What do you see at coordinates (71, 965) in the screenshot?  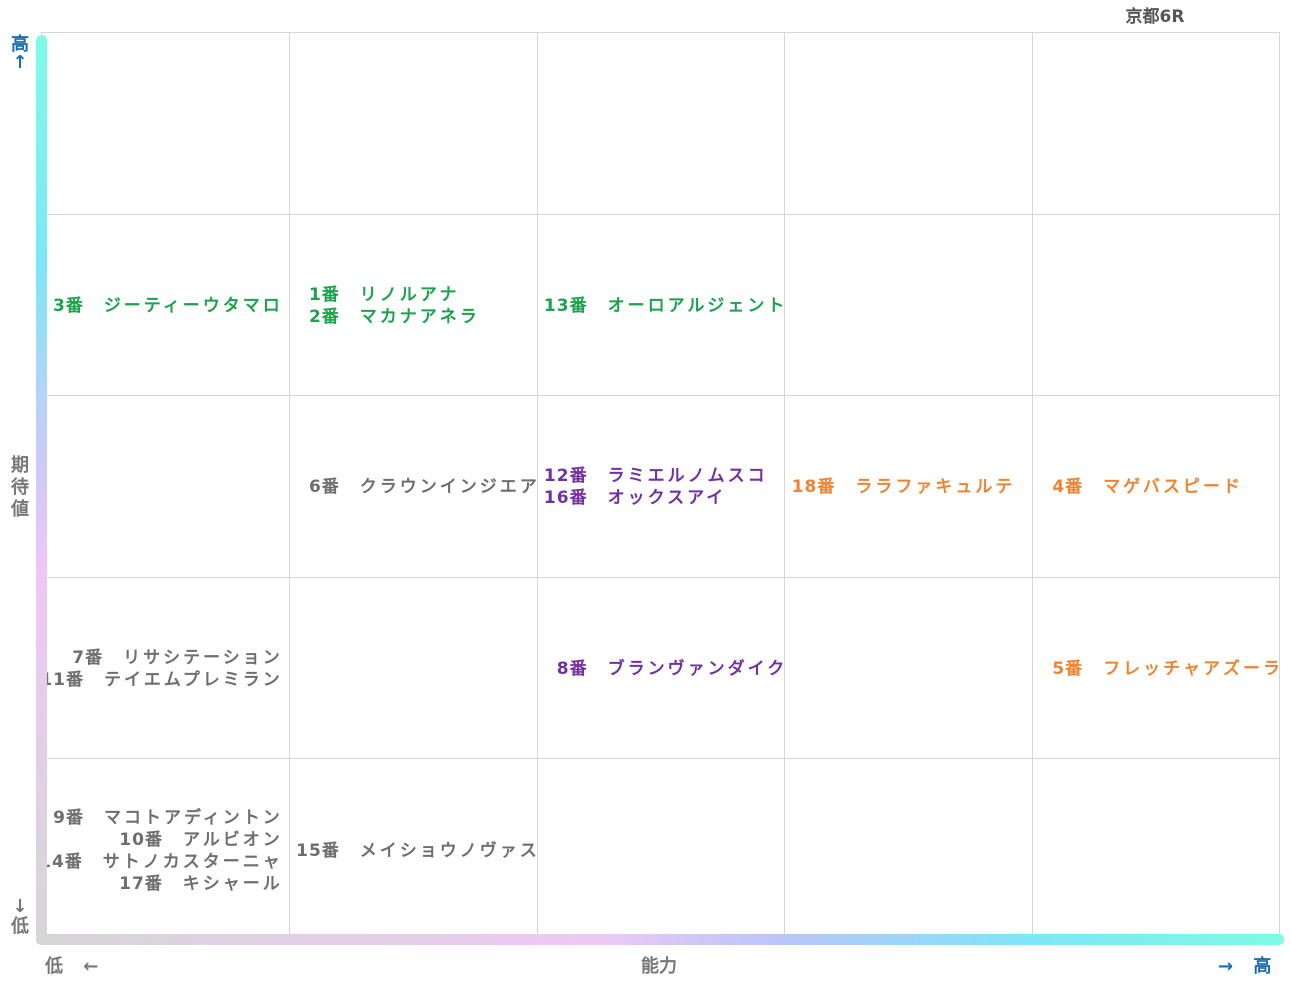 I see `x-axis-low-label: 低 ←` at bounding box center [71, 965].